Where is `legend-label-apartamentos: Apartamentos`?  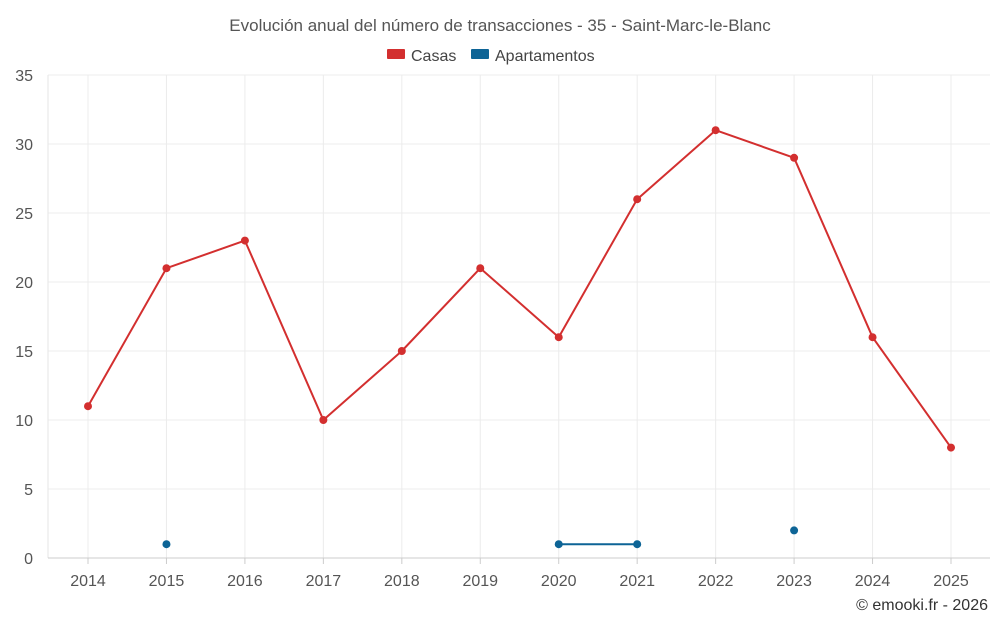 legend-label-apartamentos: Apartamentos is located at coordinates (545, 56).